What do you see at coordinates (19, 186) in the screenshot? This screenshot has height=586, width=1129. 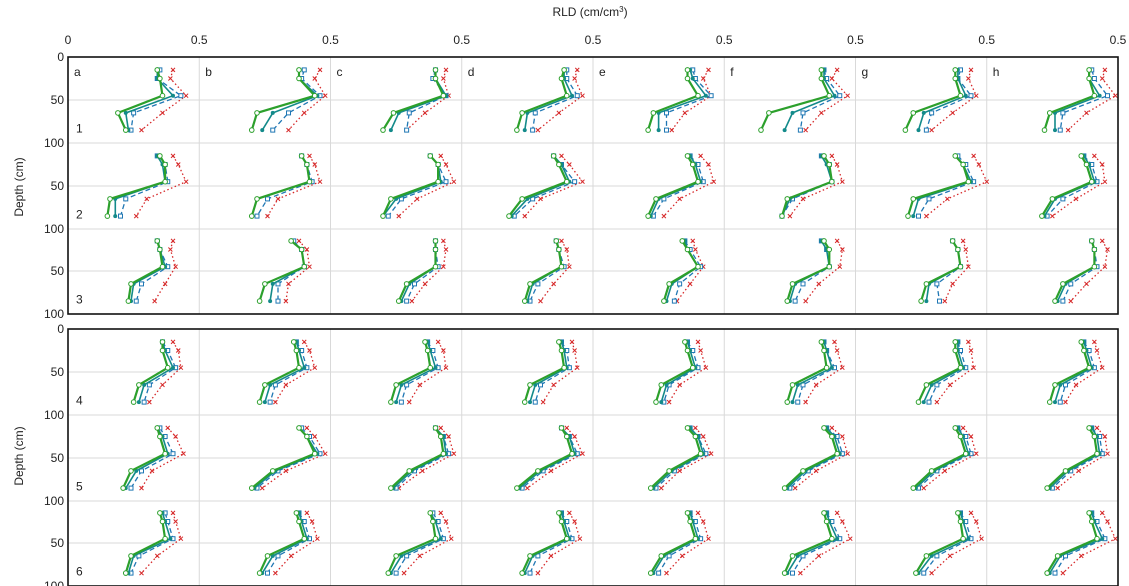 I see `y-axis-title-top: Depth (cm)` at bounding box center [19, 186].